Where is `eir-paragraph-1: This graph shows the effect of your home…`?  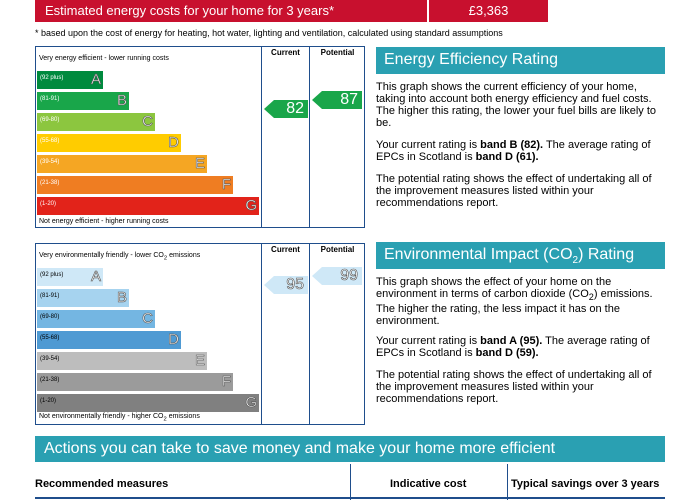
eir-paragraph-1: This graph shows the effect of your home… is located at coordinates (514, 302).